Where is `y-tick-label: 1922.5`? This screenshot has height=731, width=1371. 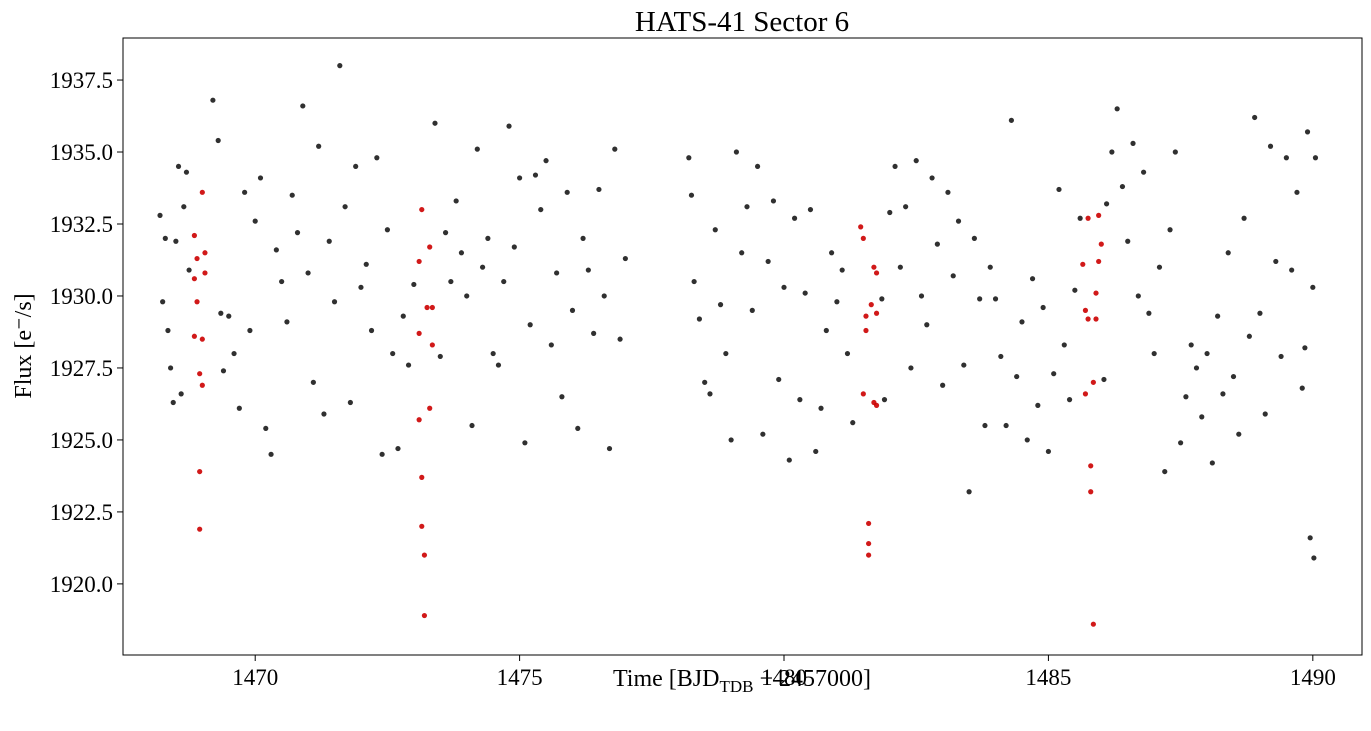
y-tick-label: 1922.5 is located at coordinates (81, 512).